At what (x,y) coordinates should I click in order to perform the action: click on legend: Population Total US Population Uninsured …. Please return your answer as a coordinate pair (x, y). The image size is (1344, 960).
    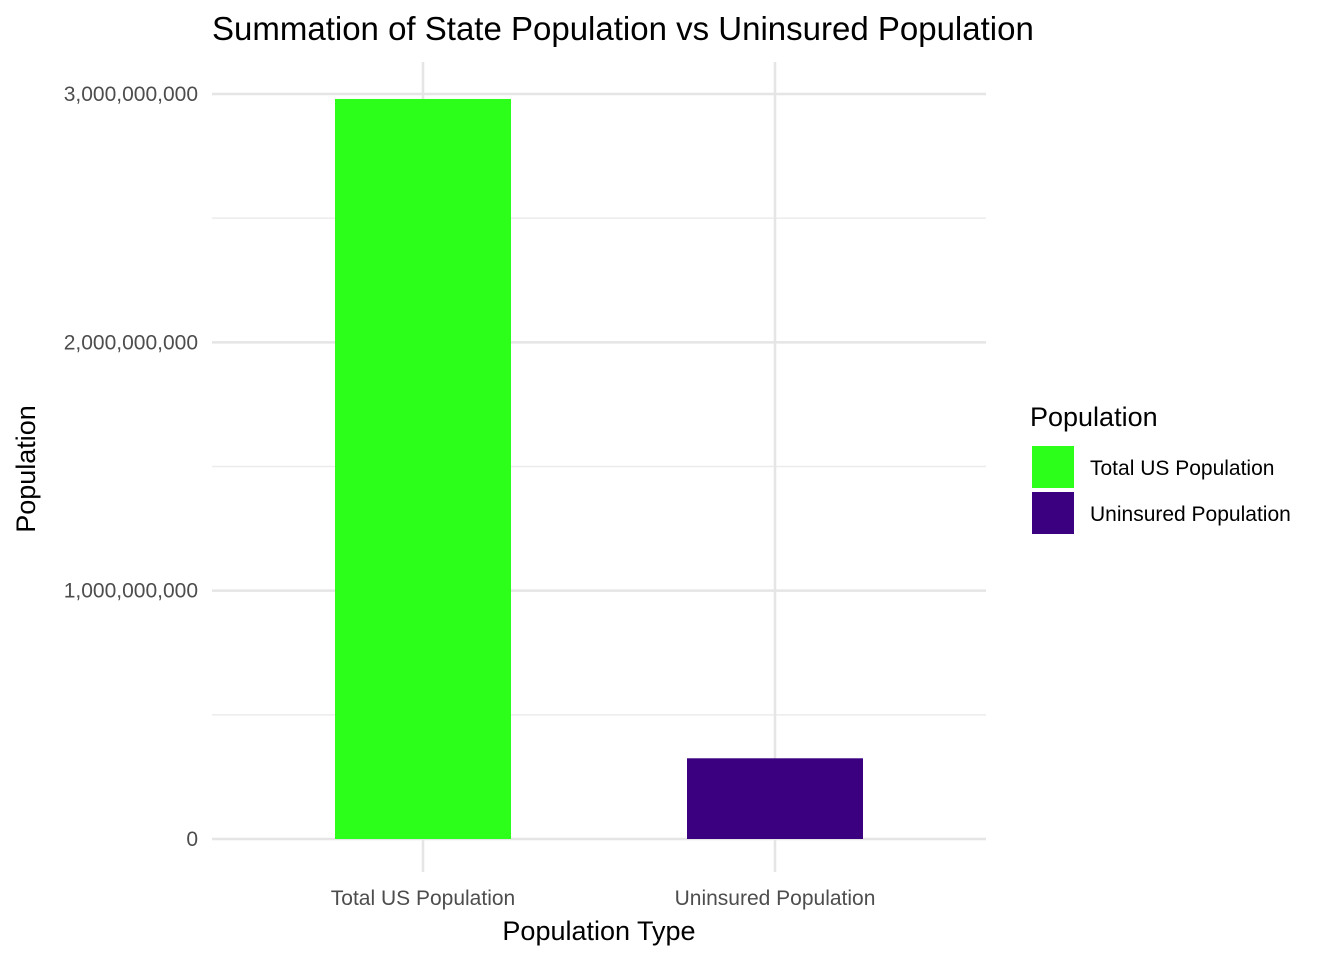
    Looking at the image, I should click on (1160, 468).